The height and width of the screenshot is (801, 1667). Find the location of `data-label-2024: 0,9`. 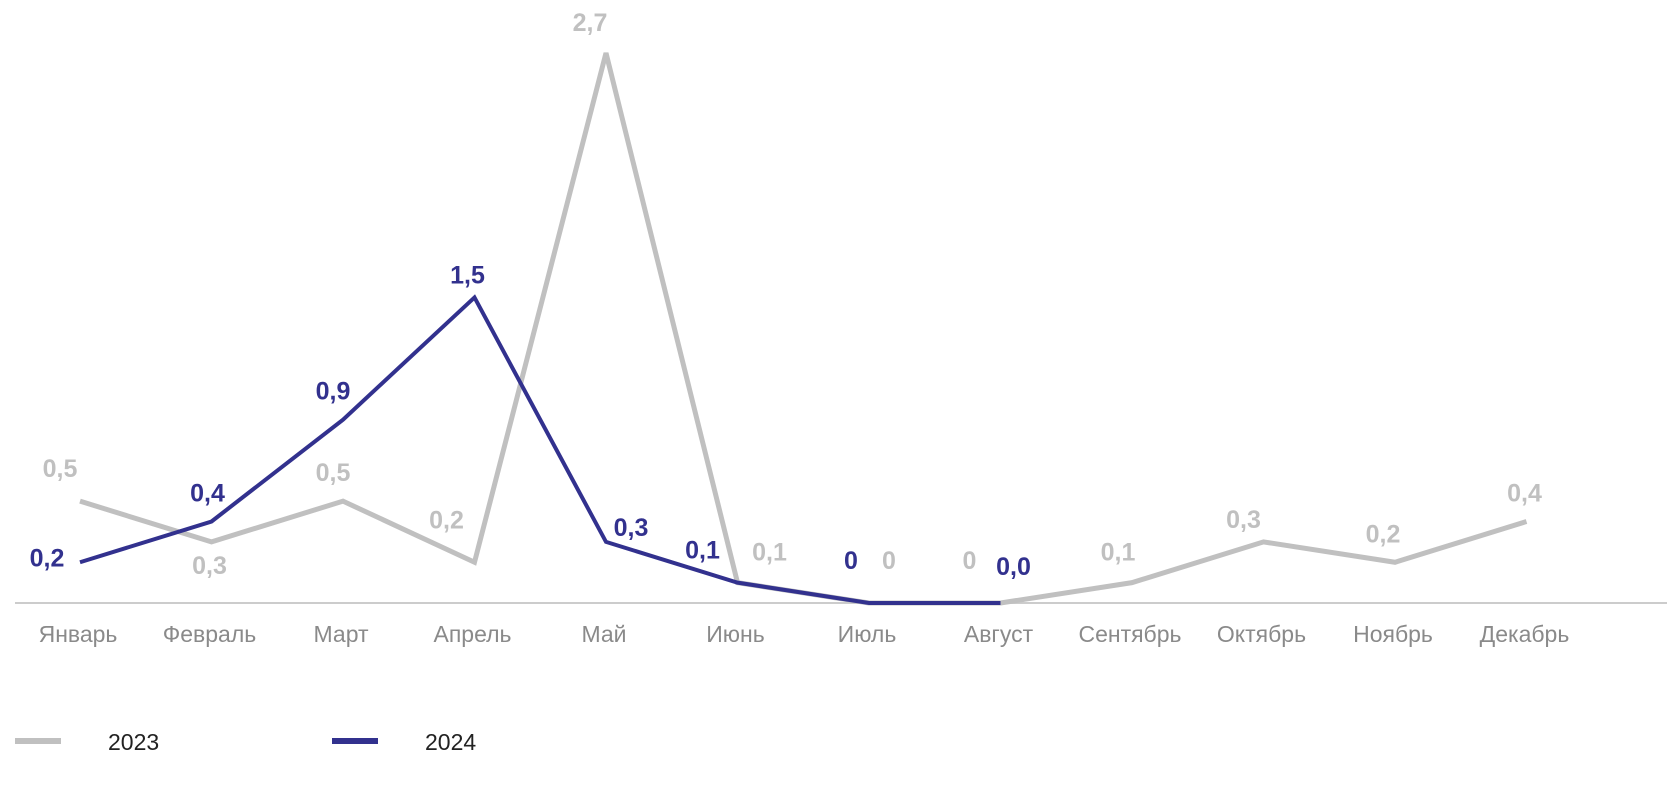

data-label-2024: 0,9 is located at coordinates (333, 392).